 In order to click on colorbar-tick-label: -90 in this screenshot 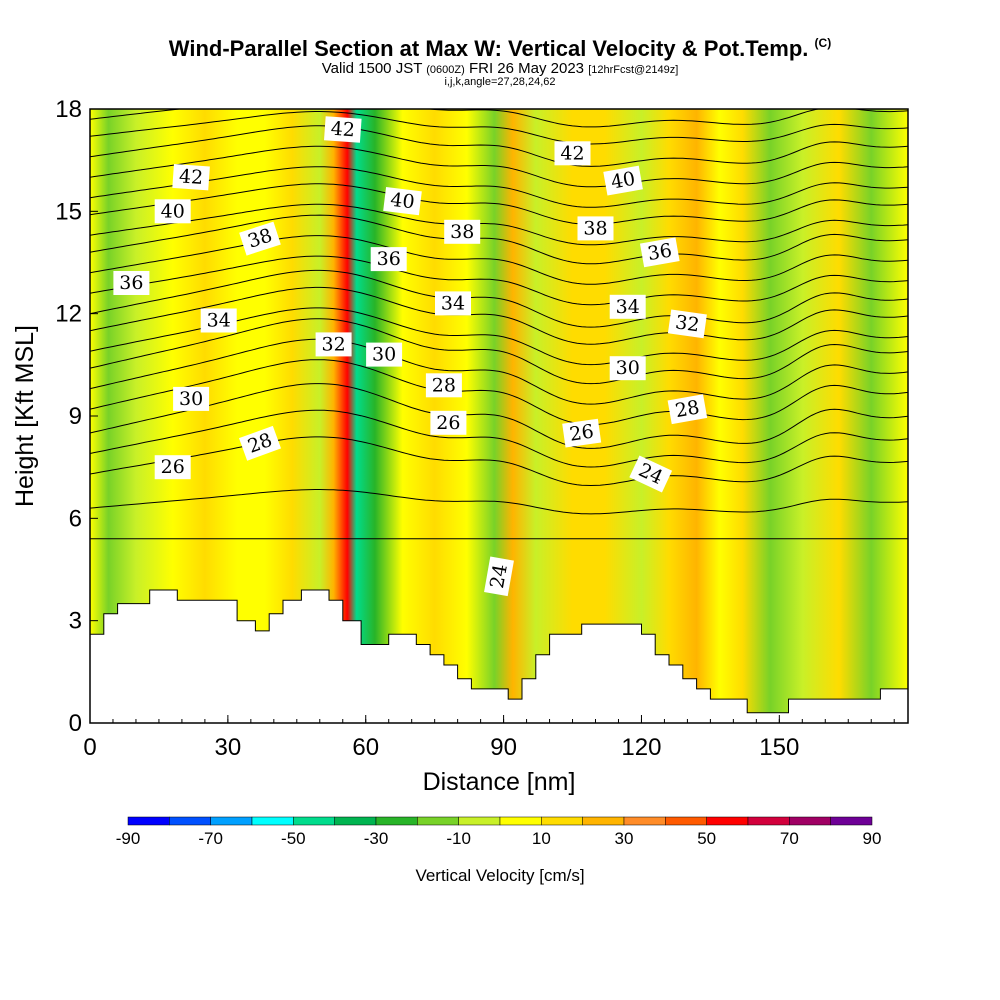, I will do `click(128, 838)`.